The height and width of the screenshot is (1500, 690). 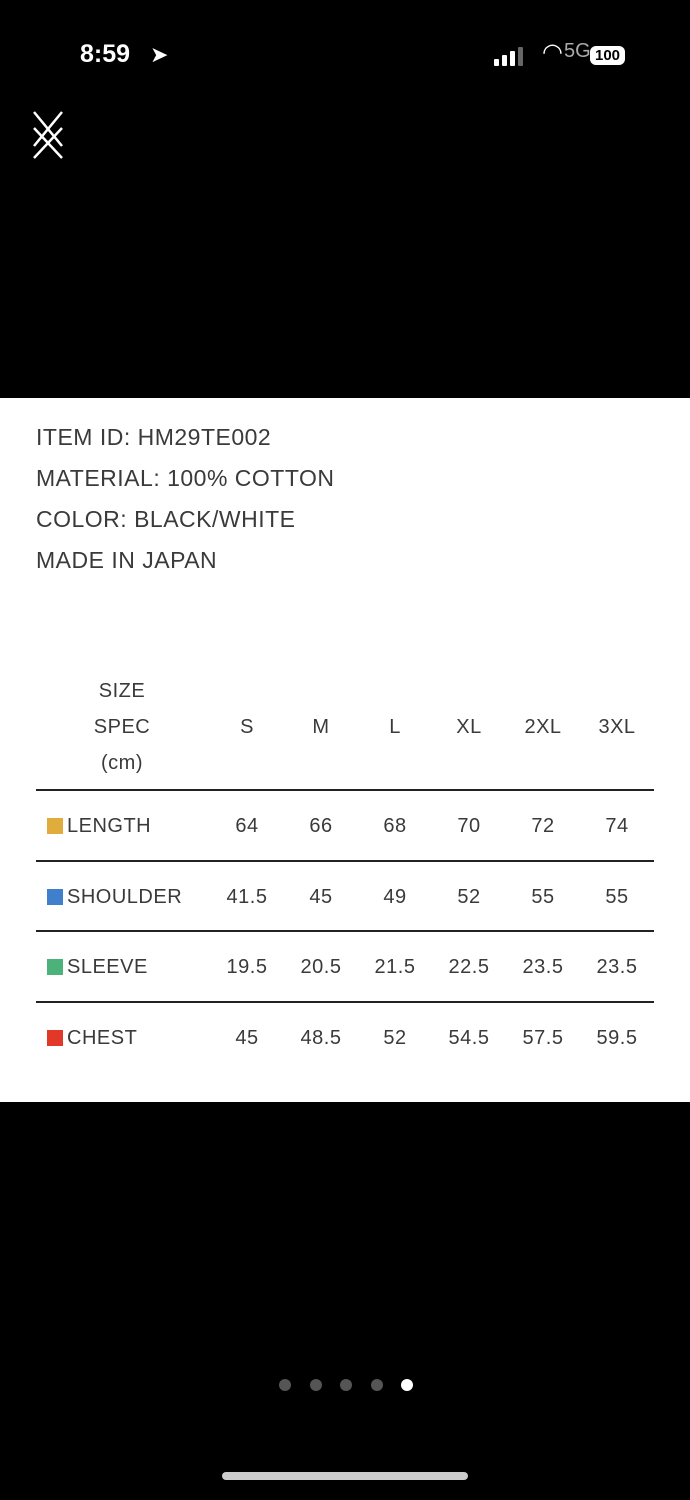 I want to click on size-spec-header: (cm), so click(x=122, y=763).